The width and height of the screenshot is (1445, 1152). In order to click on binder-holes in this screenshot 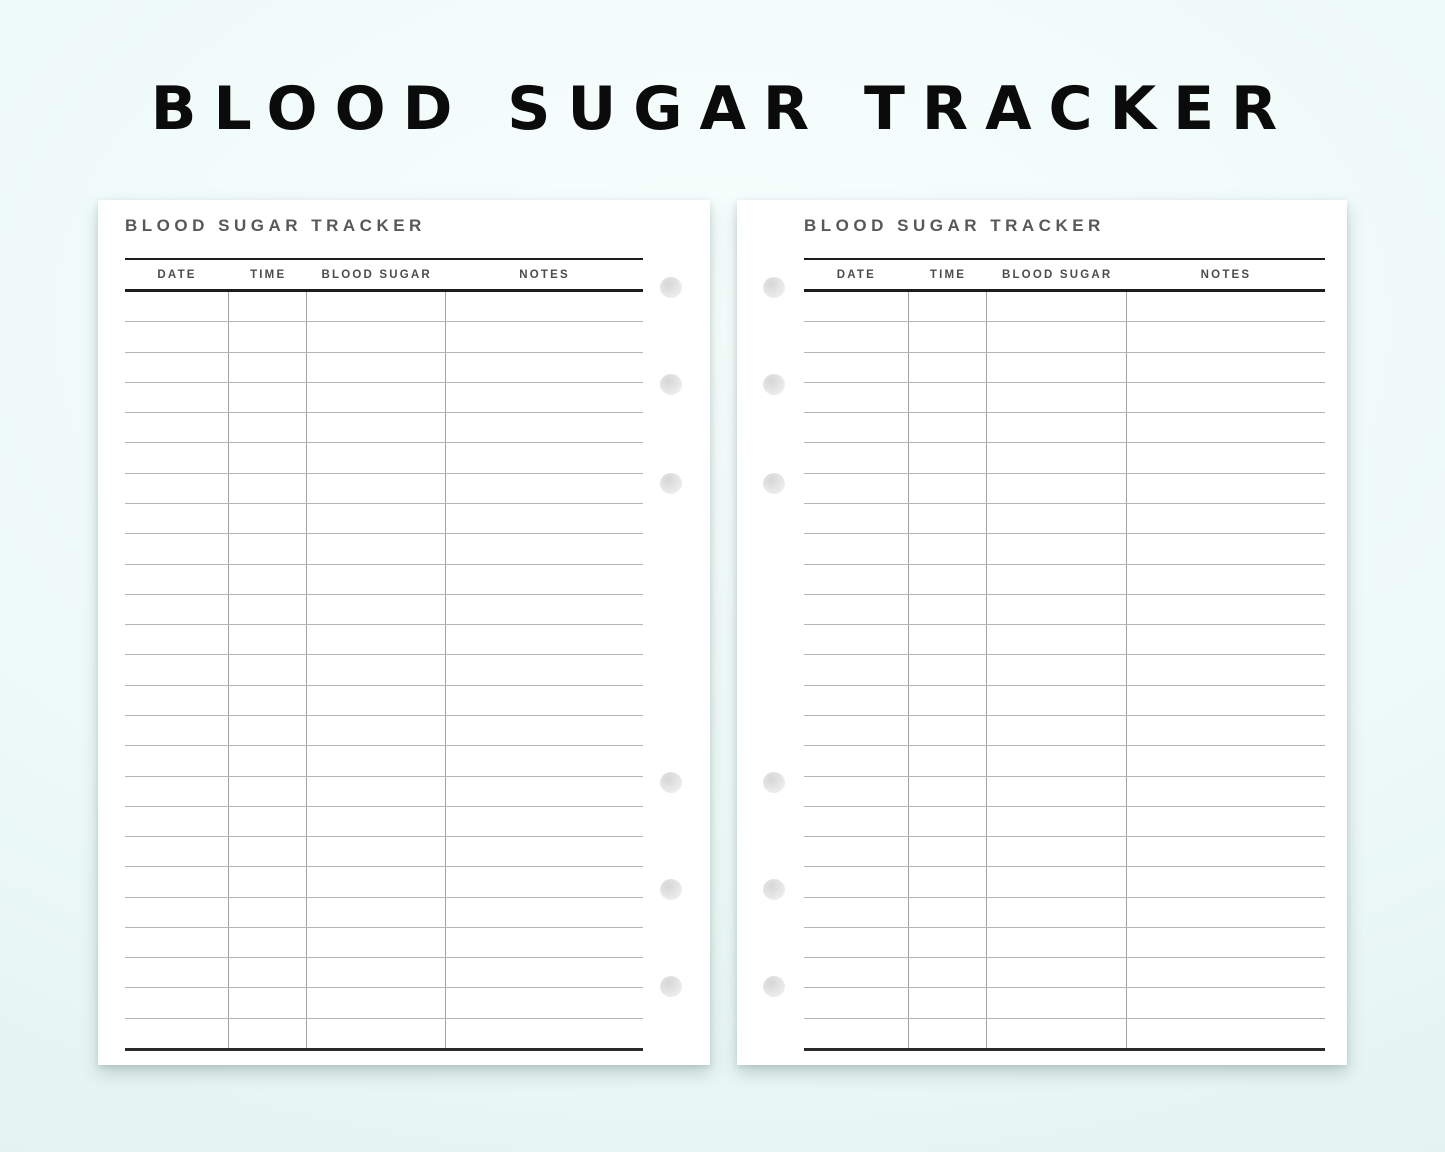, I will do `click(671, 632)`.